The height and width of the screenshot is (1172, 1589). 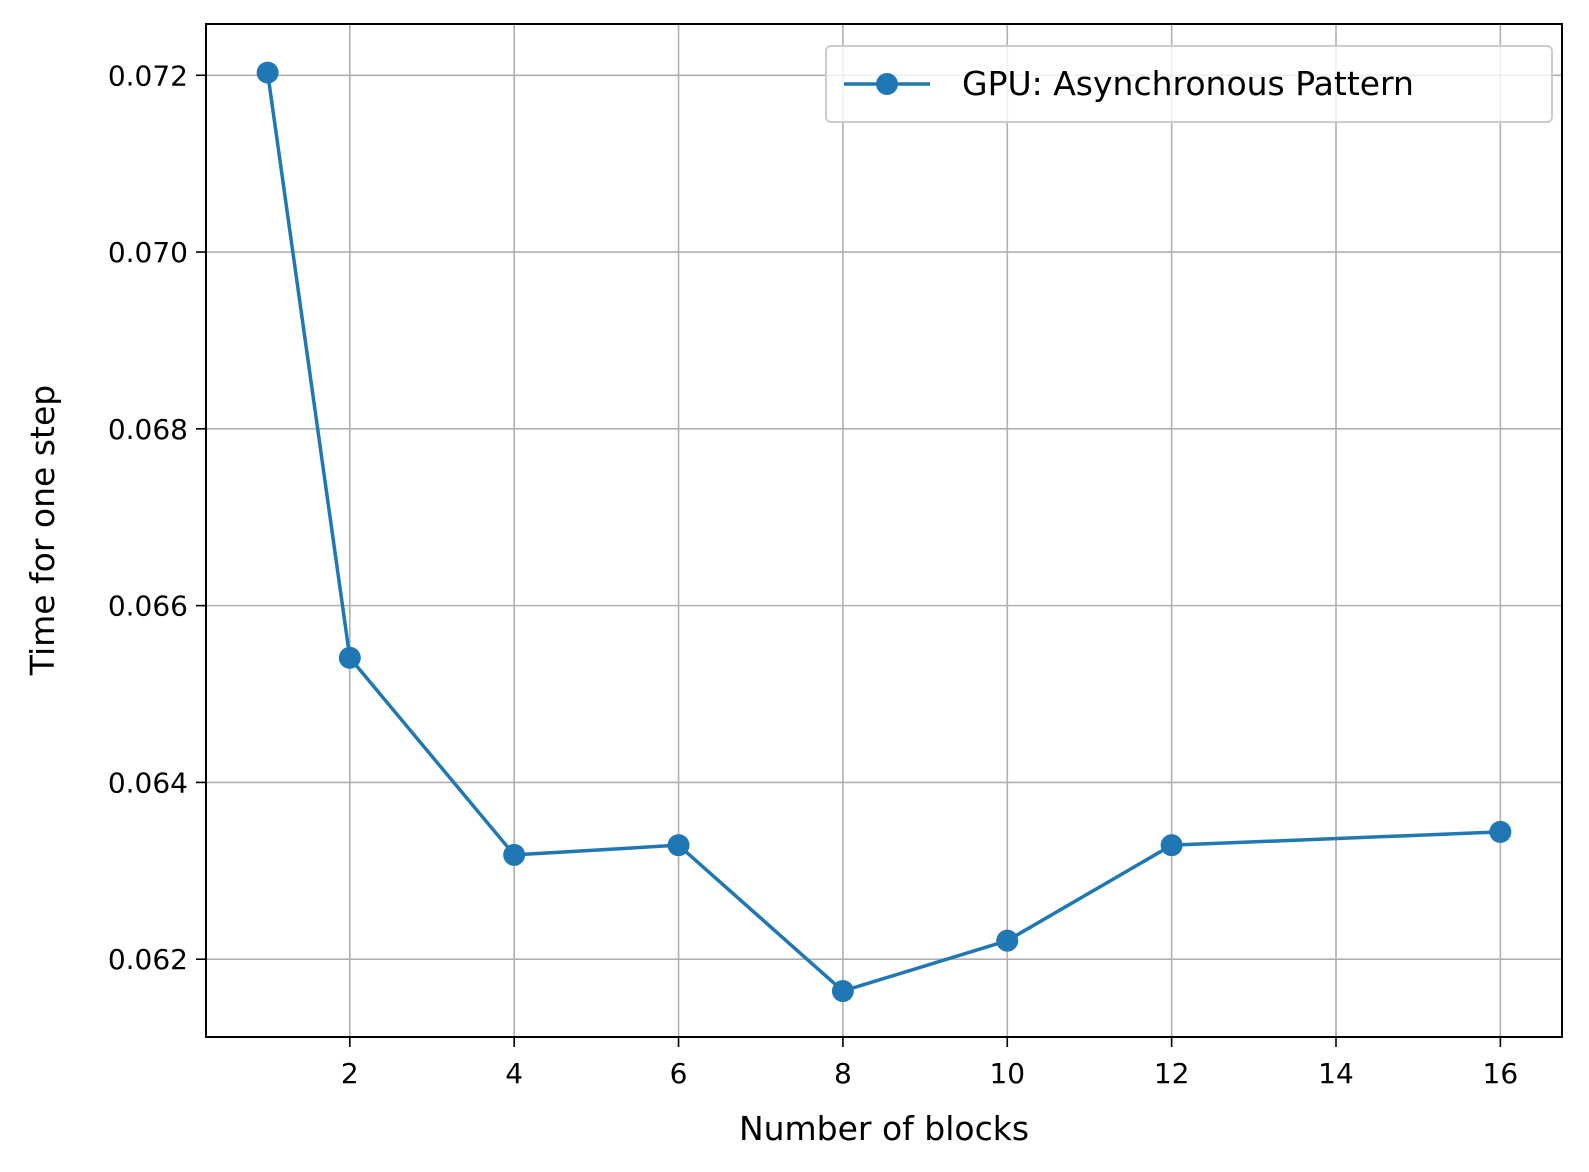 What do you see at coordinates (148, 75) in the screenshot?
I see `y-tick-label: 0.072` at bounding box center [148, 75].